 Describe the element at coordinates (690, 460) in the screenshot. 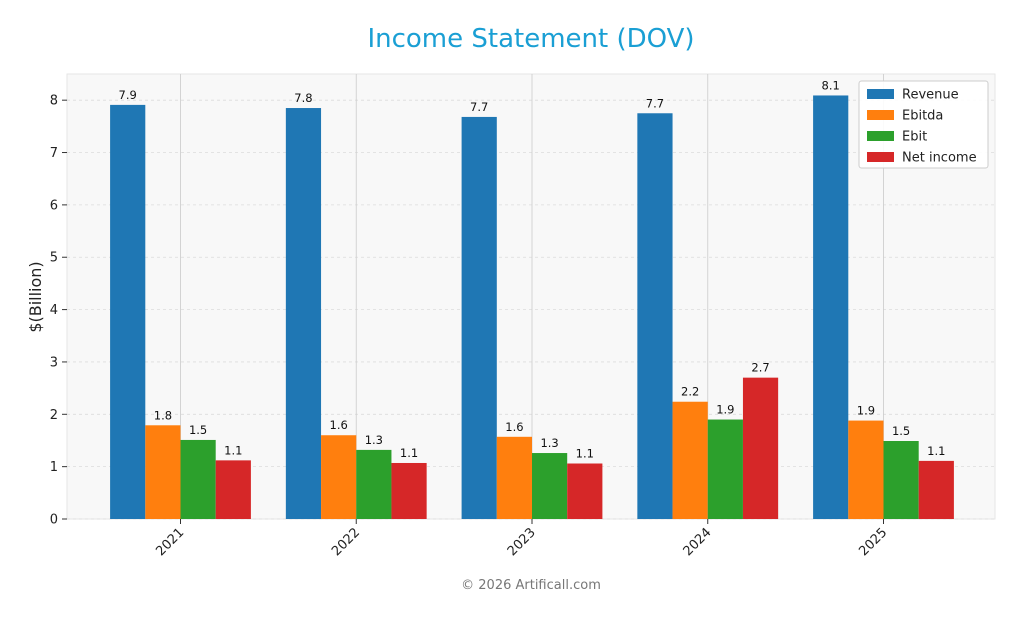

I see `bar-ebitda-2024` at that location.